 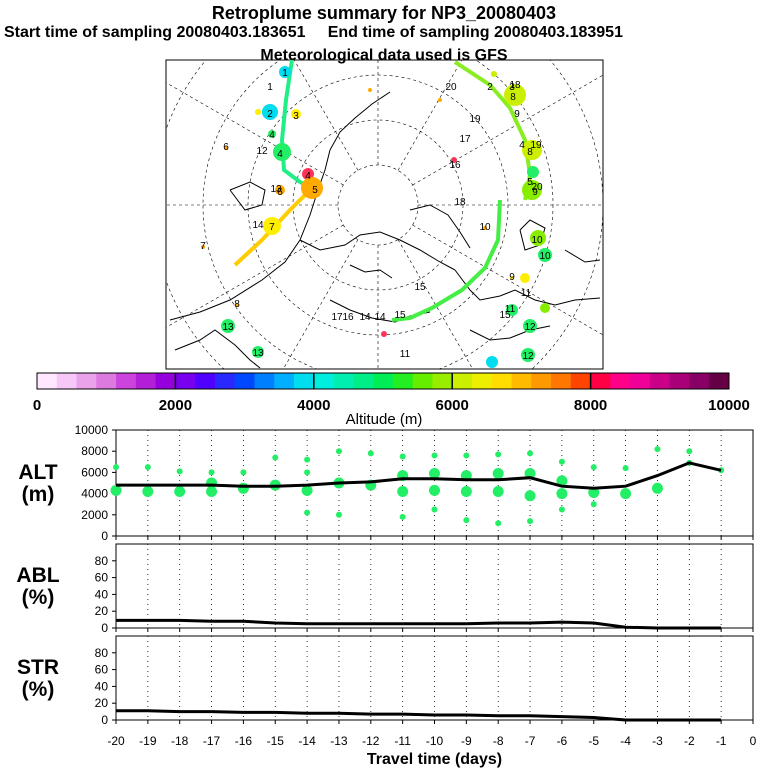 What do you see at coordinates (337, 317) in the screenshot?
I see `map-day-label: 17` at bounding box center [337, 317].